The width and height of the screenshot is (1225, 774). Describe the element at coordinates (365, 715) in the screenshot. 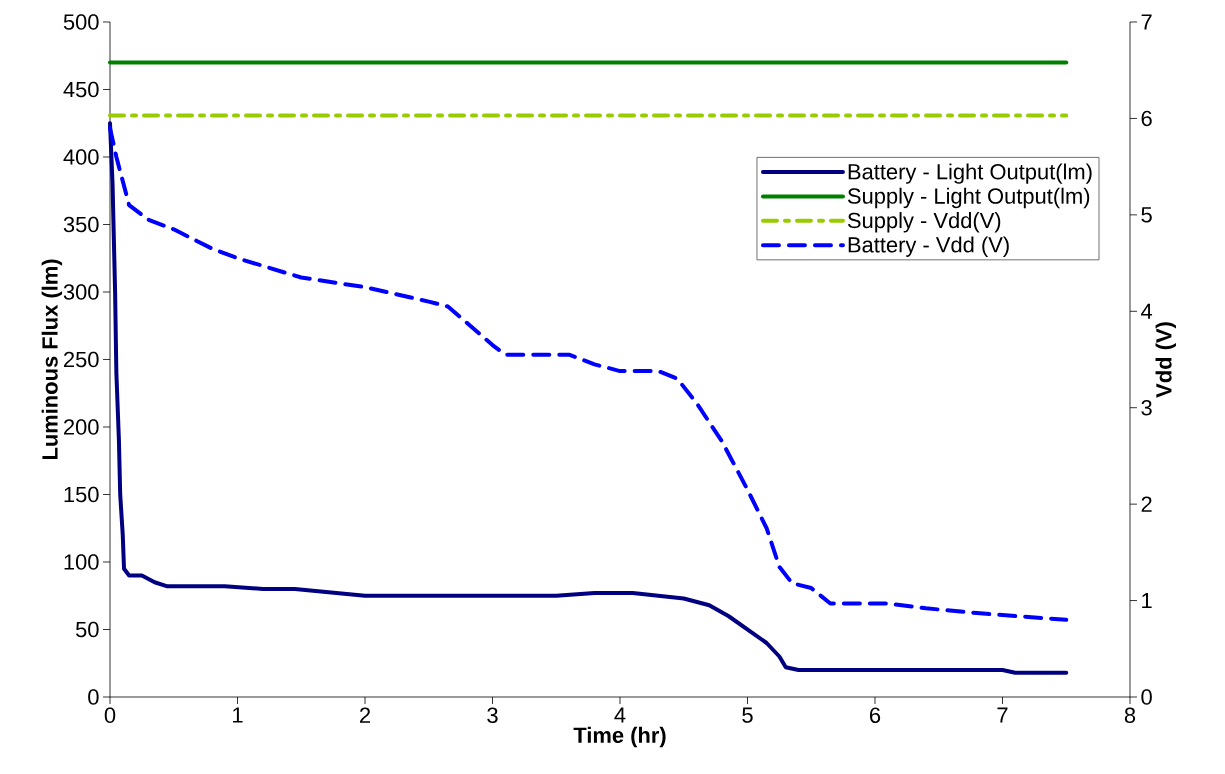

I see `x-tick-label: 2` at that location.